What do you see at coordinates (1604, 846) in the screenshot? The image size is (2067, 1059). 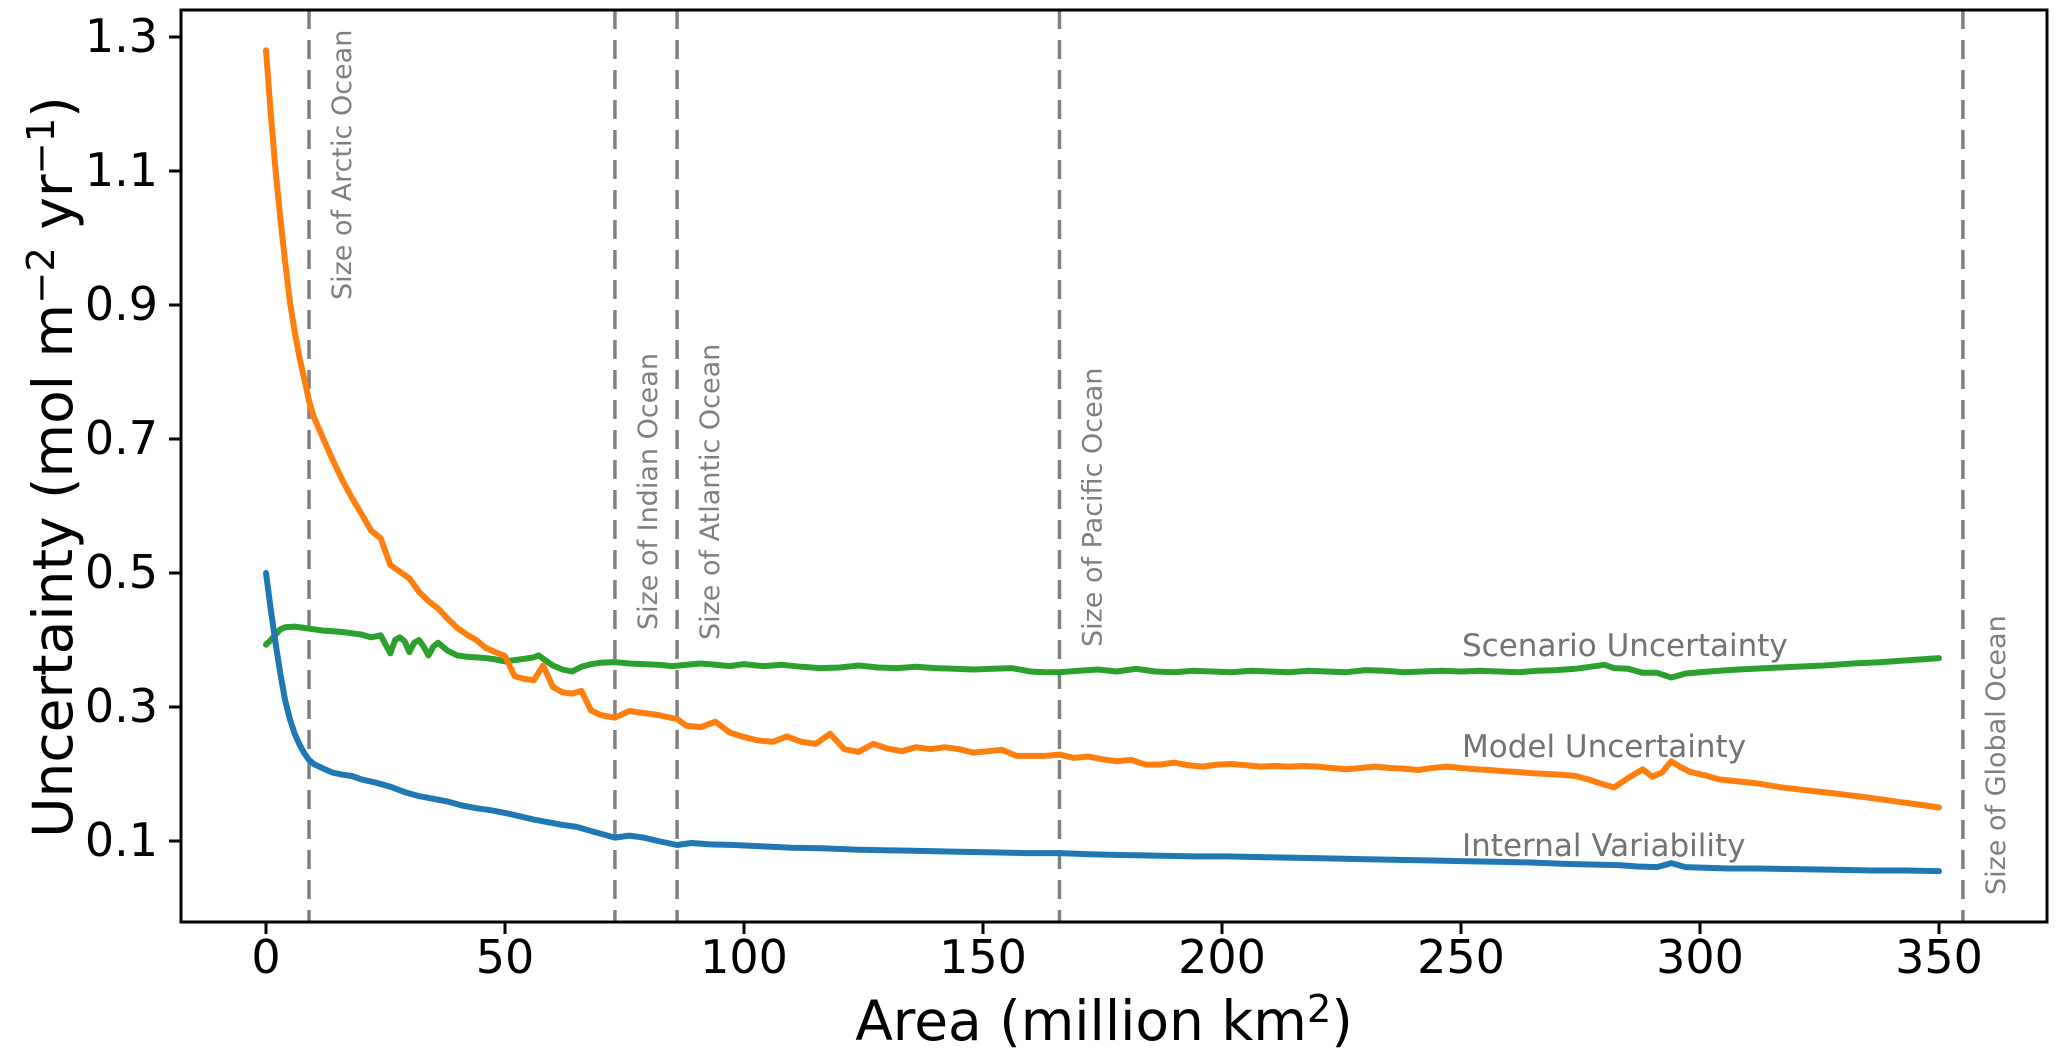 I see `series-label-internal-variability: Internal Variability` at bounding box center [1604, 846].